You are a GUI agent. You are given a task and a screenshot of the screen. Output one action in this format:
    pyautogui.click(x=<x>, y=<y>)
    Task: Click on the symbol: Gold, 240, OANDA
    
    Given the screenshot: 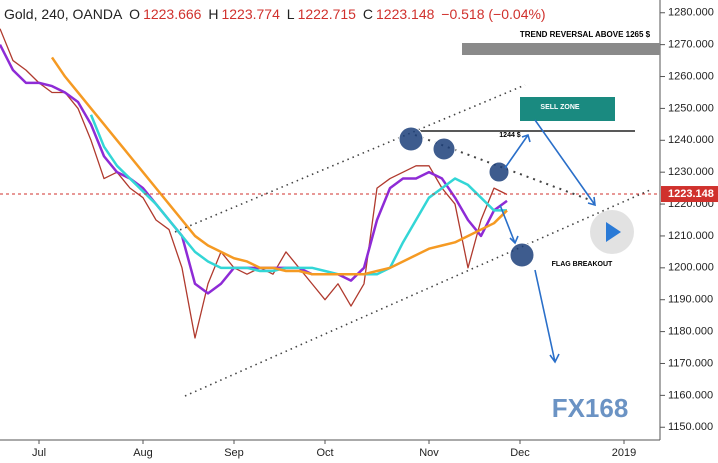 What is the action you would take?
    pyautogui.click(x=63, y=14)
    